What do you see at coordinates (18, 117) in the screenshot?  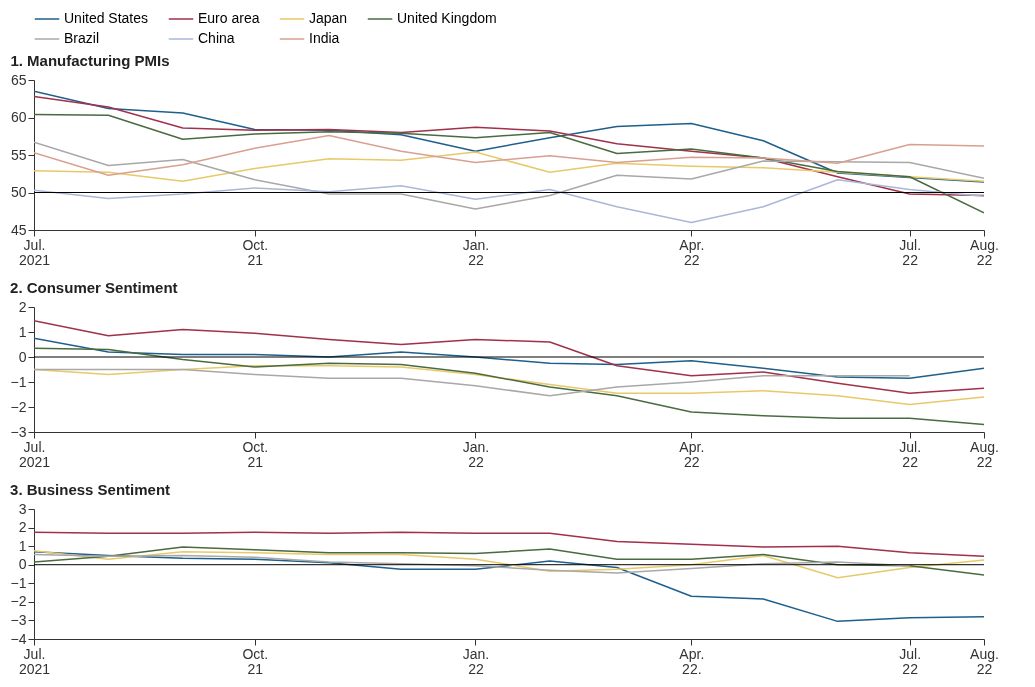 I see `y-tick-label: 60` at bounding box center [18, 117].